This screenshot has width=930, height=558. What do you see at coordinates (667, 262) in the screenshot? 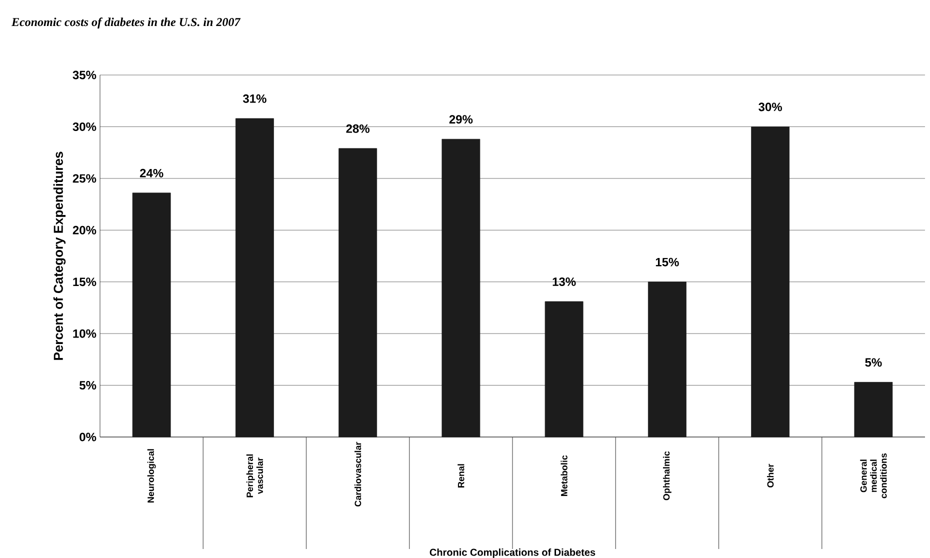
I see `data-label: 15%` at bounding box center [667, 262].